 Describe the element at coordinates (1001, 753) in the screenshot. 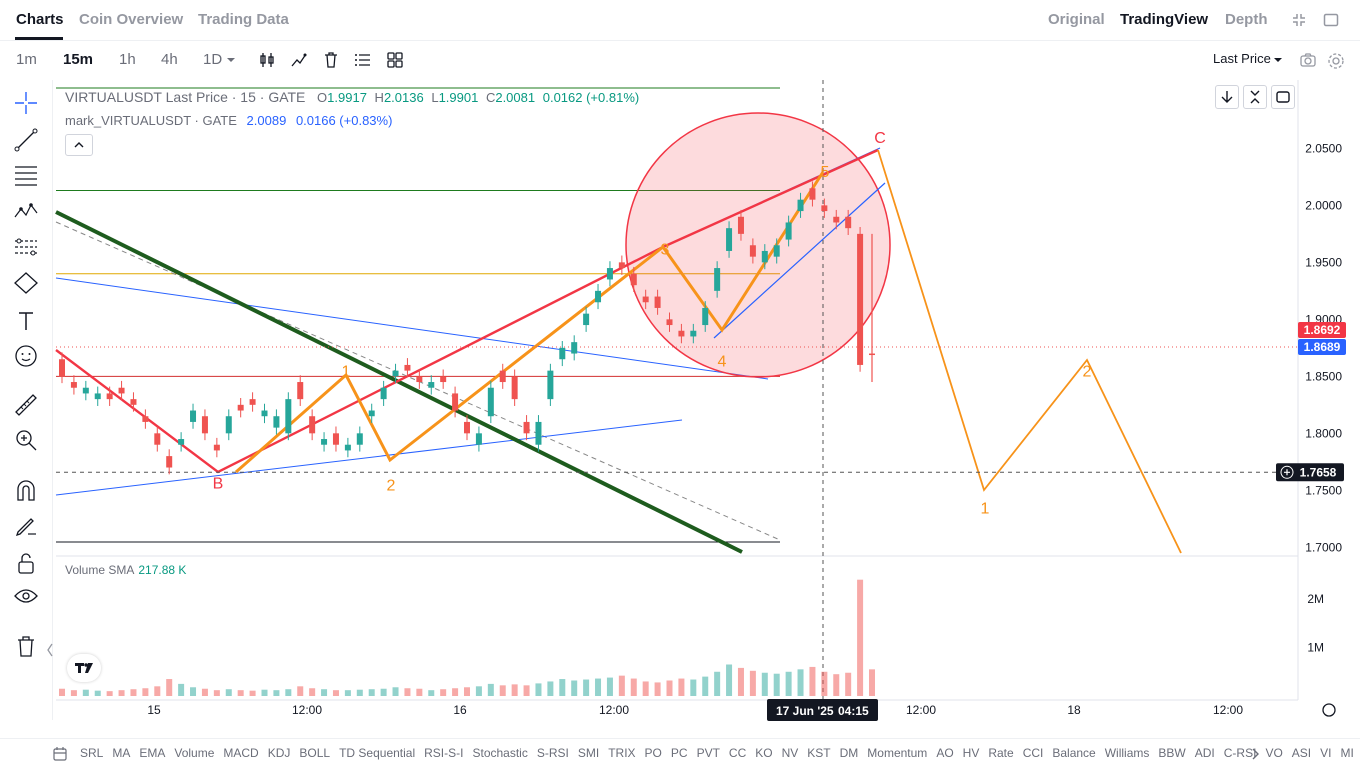

I see `indicator-item: Rate` at that location.